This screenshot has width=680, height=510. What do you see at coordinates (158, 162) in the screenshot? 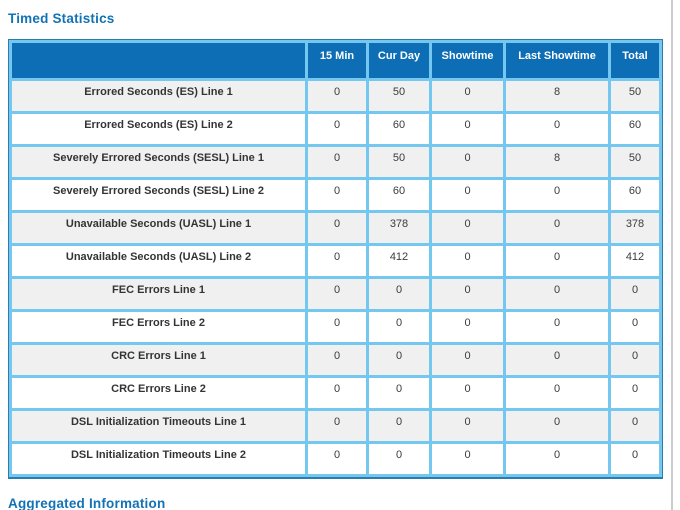
I see `row-label: Severely Errored Seconds (SESL) Line 1` at bounding box center [158, 162].